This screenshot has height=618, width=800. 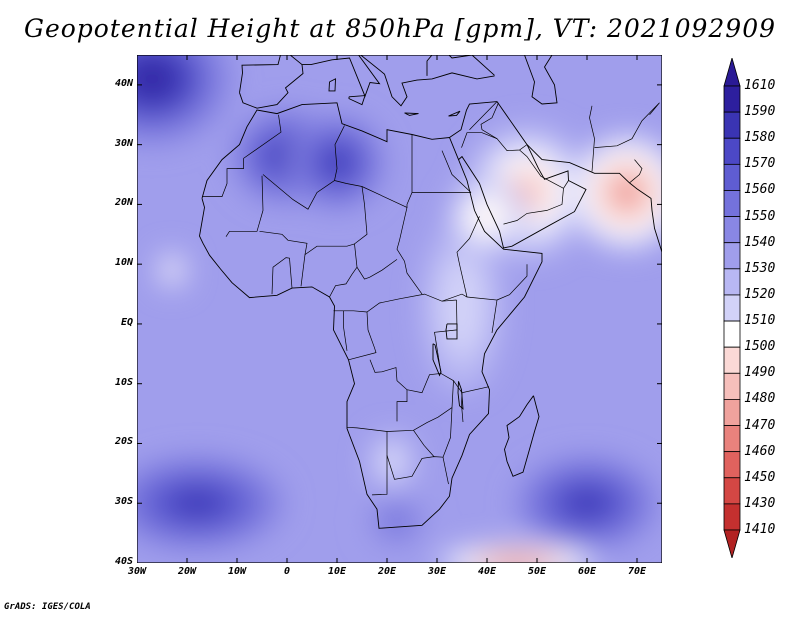 I want to click on colorbar-level-label: 1550, so click(x=760, y=216).